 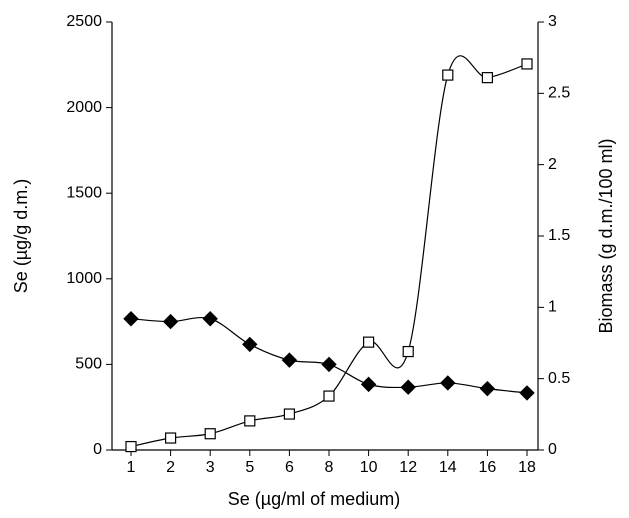 I want to click on x-axis-title: Se (µg/ml of medium), so click(x=314, y=499).